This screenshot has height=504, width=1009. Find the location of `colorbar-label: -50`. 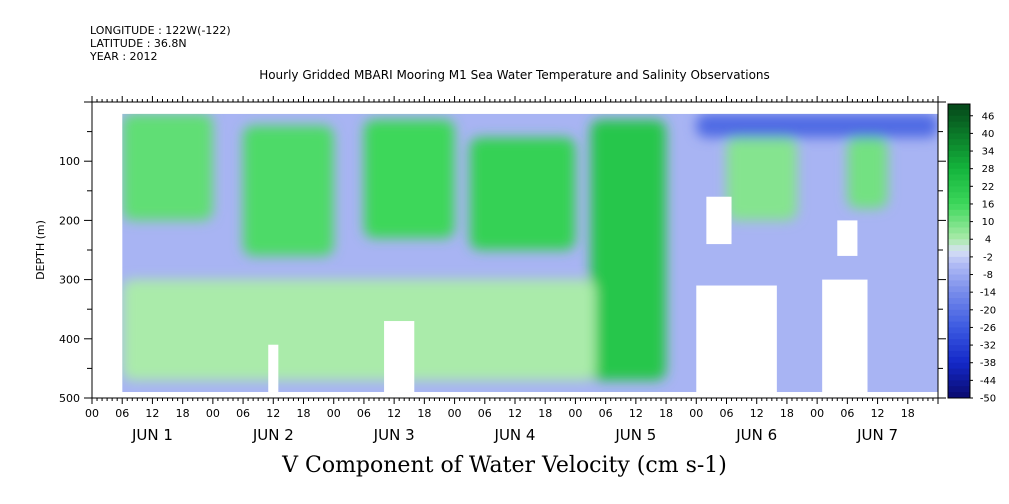

colorbar-label: -50 is located at coordinates (988, 399).